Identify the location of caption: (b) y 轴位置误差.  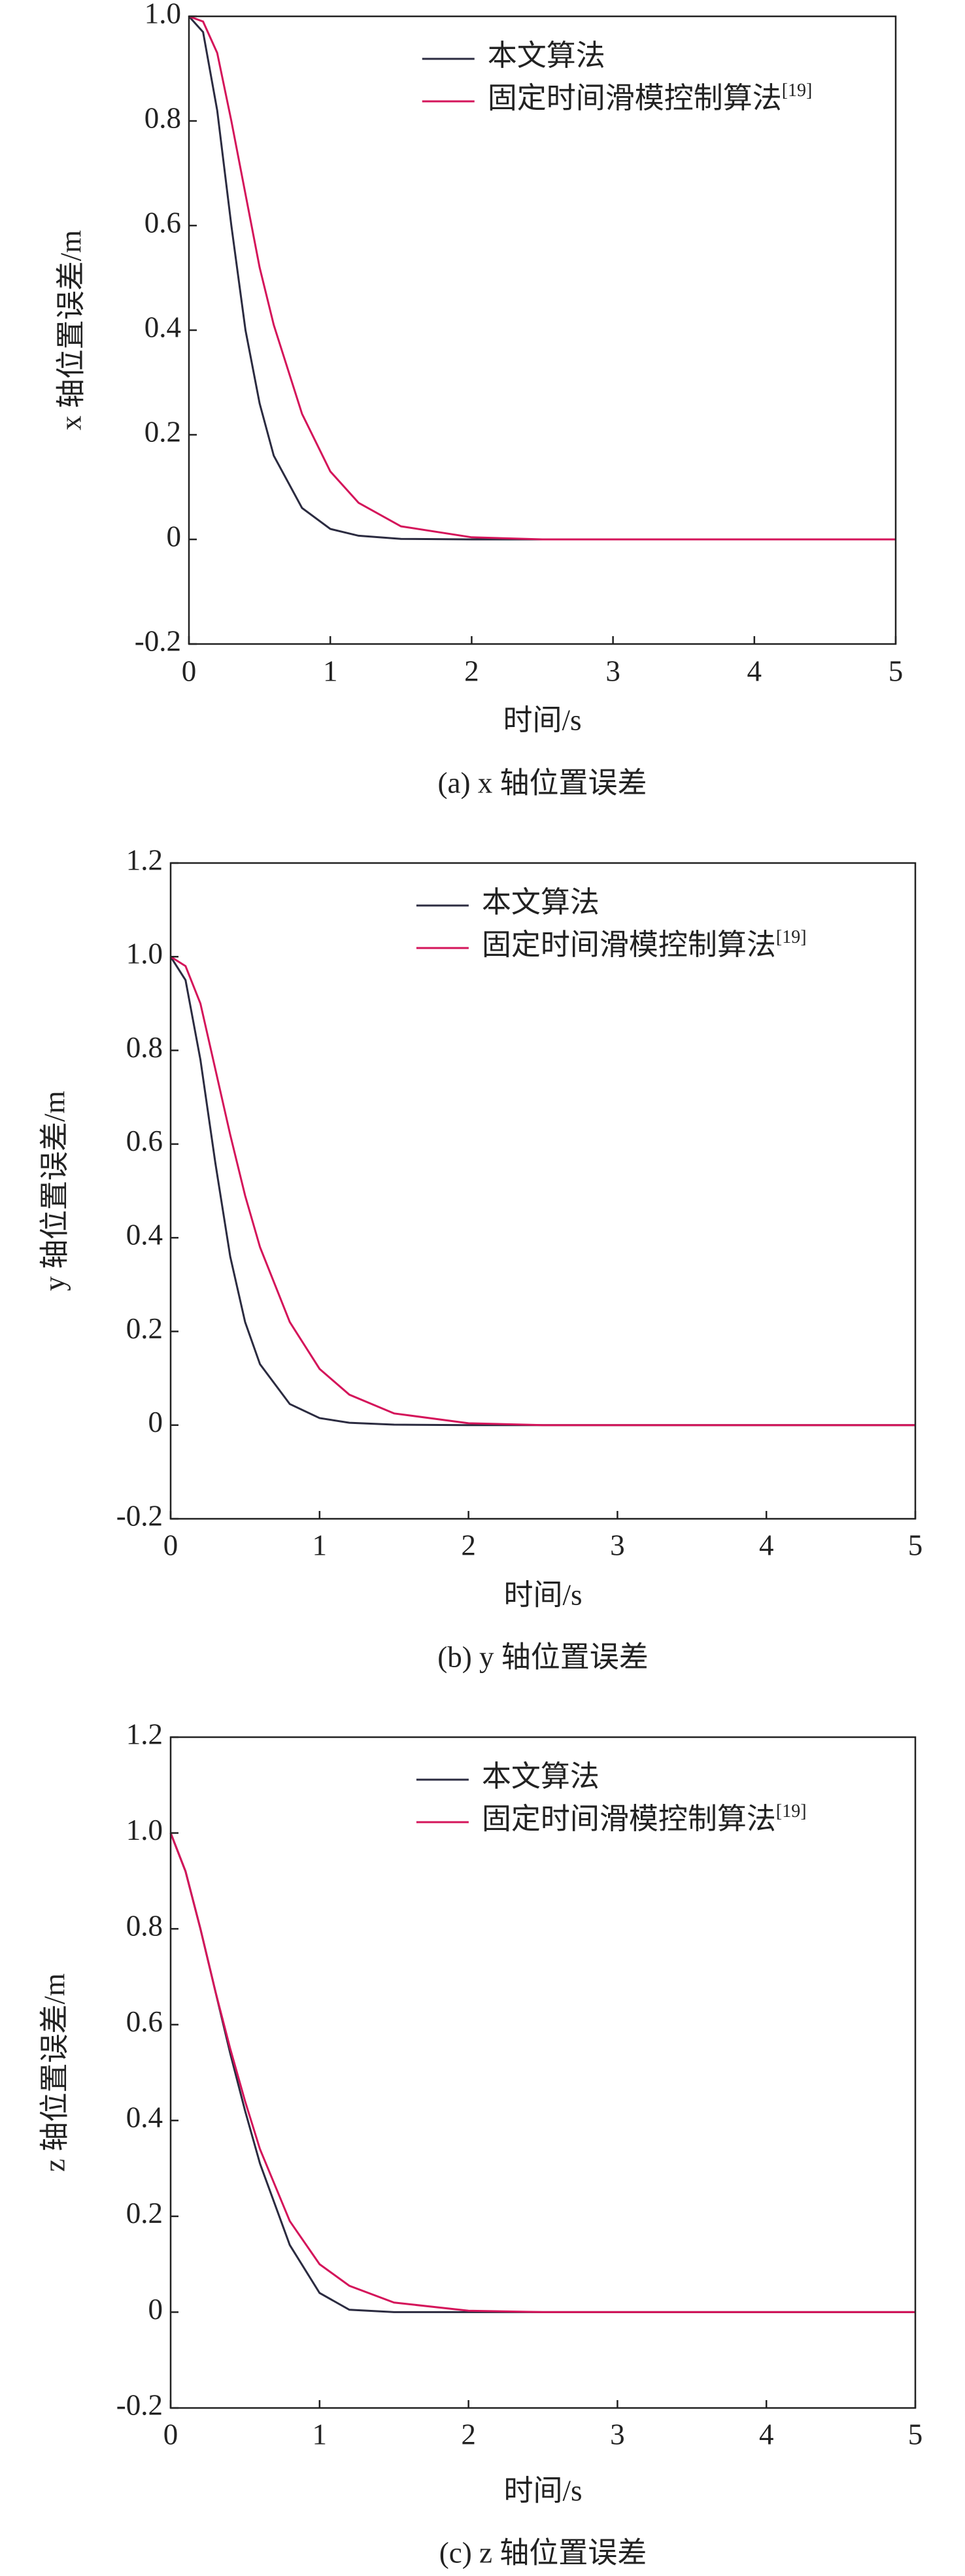
(542, 1656).